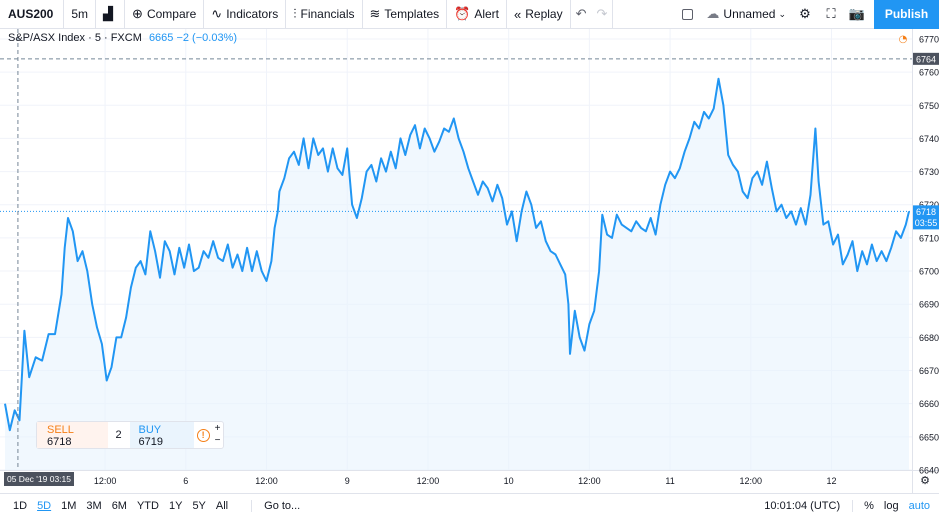 This screenshot has height=518, width=939. What do you see at coordinates (929, 471) in the screenshot?
I see `y-tick-label: 6640` at bounding box center [929, 471].